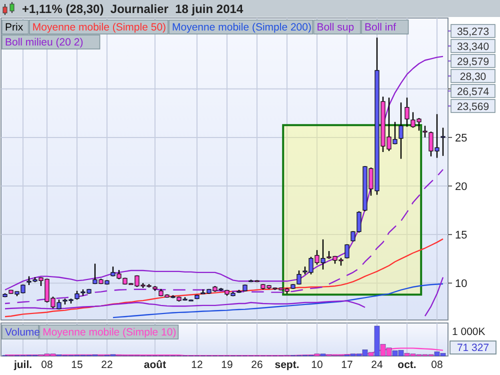 The height and width of the screenshot is (375, 500). I want to click on line-series, so click(278, 300).